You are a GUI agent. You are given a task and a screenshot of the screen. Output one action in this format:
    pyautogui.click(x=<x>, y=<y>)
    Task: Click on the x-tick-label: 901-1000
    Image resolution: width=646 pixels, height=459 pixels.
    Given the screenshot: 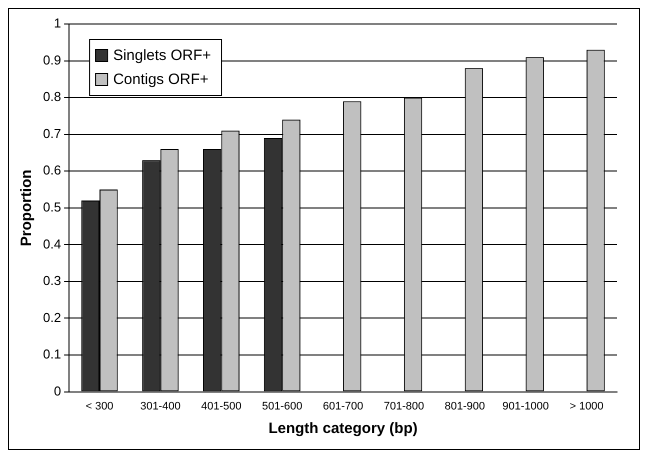 What is the action you would take?
    pyautogui.click(x=525, y=406)
    